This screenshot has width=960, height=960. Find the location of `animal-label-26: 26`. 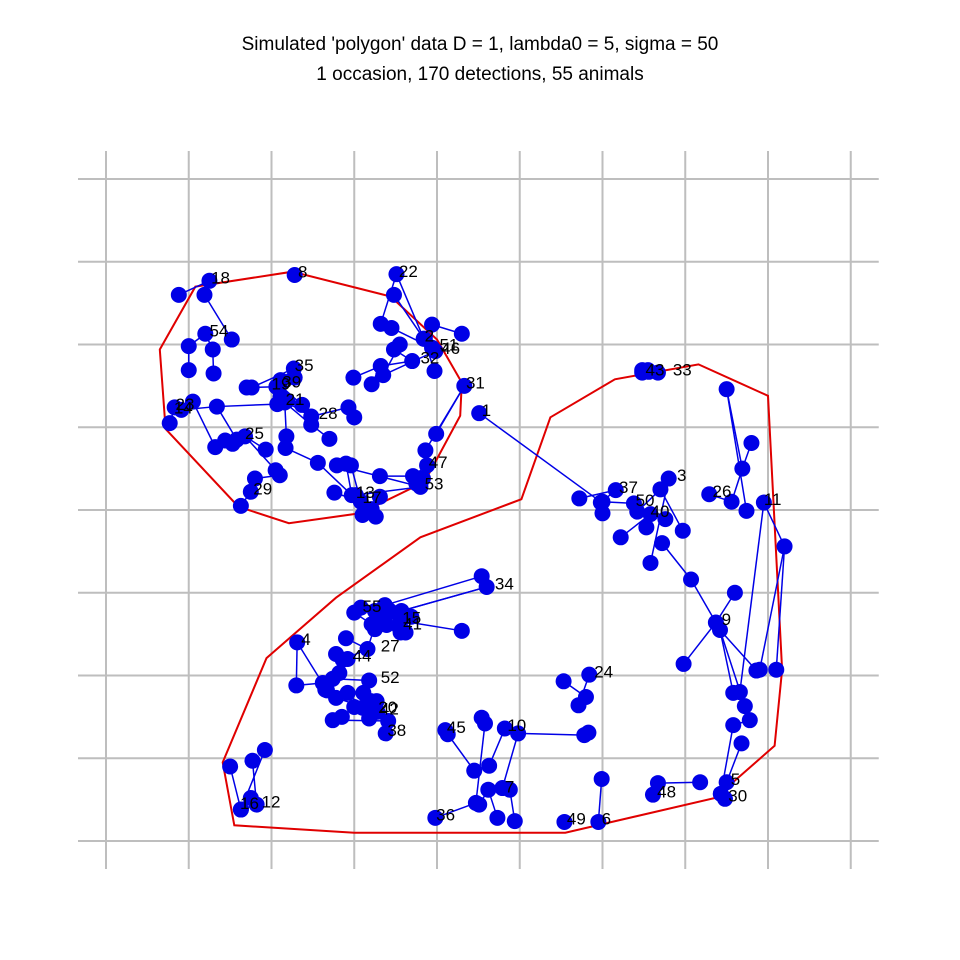

animal-label-26: 26 is located at coordinates (722, 491).